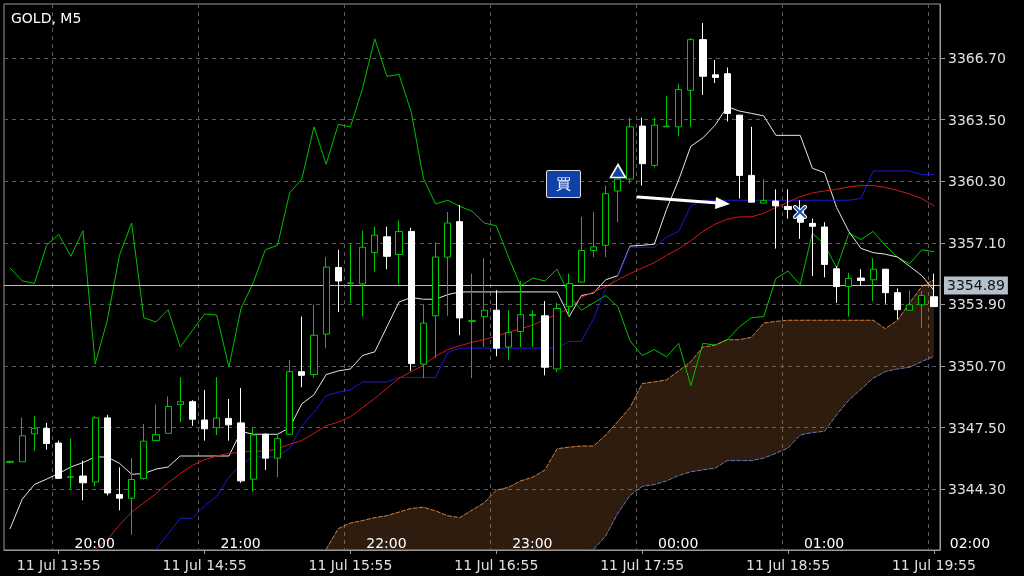 This screenshot has width=1024, height=576. I want to click on annotation: 20:00, so click(94, 543).